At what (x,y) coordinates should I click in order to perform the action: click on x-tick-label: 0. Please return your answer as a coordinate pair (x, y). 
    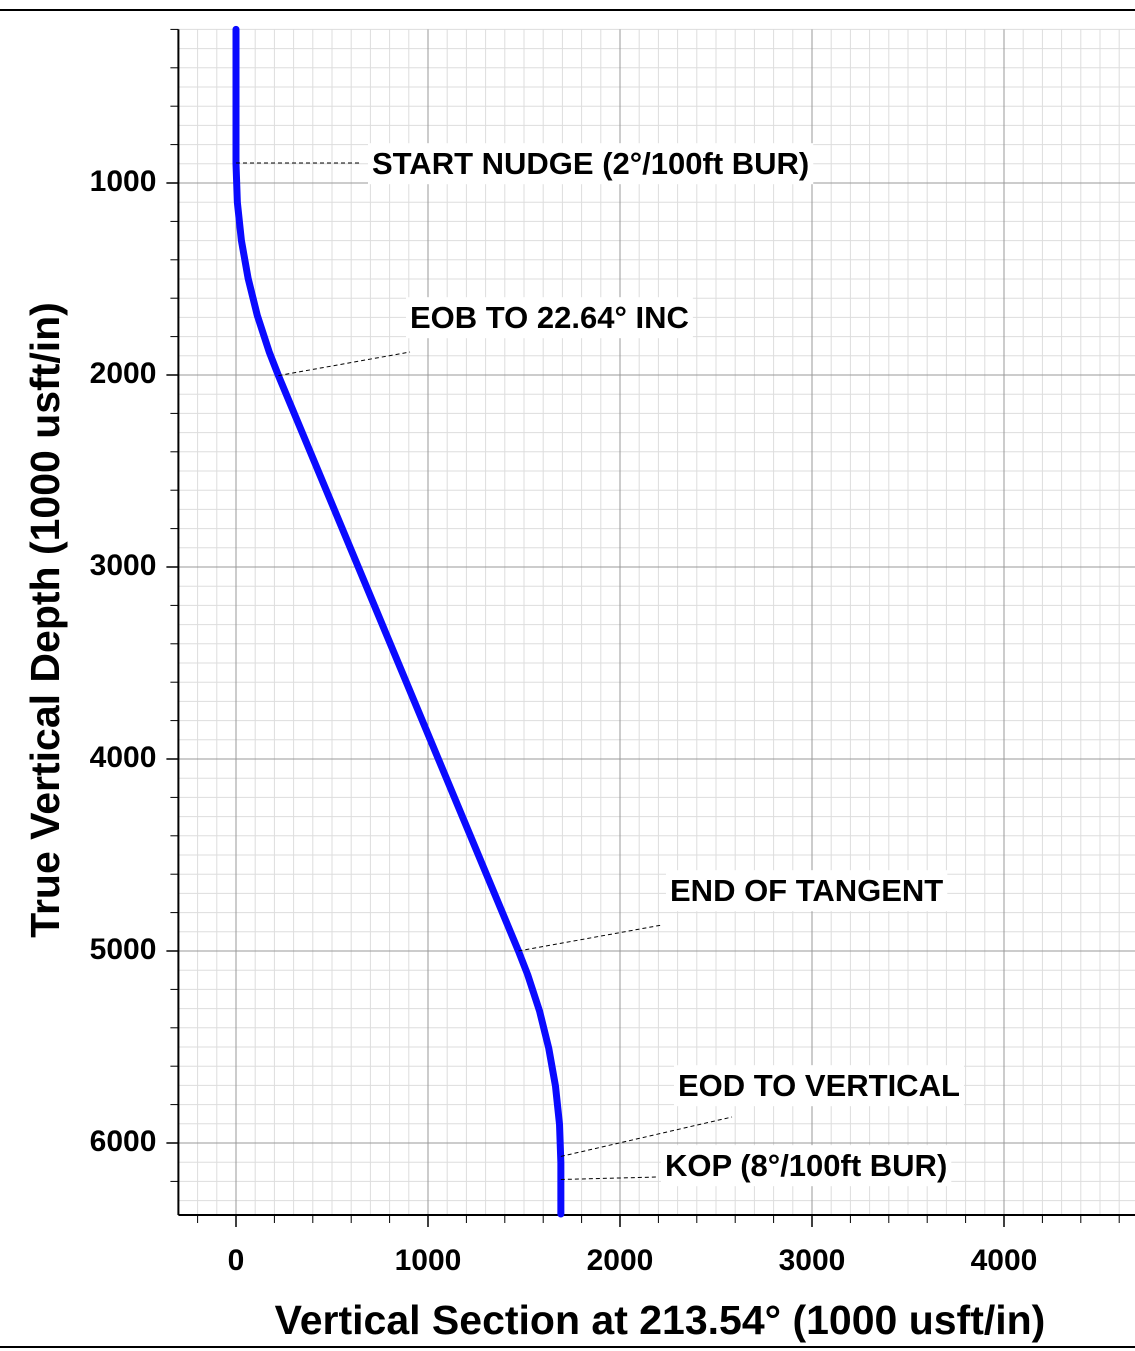
    Looking at the image, I should click on (236, 1260).